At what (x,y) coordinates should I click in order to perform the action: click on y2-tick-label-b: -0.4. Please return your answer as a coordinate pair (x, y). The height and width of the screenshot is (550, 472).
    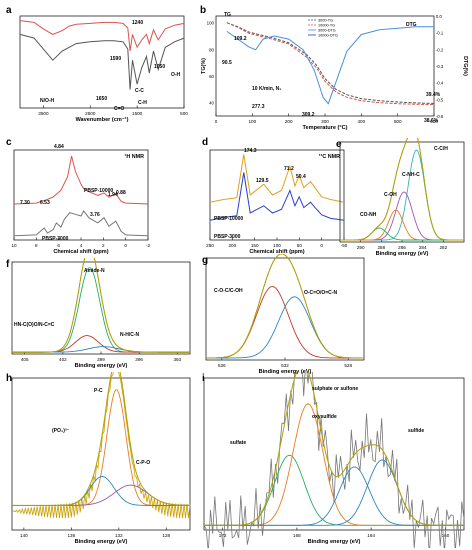
    Looking at the image, I should click on (440, 83).